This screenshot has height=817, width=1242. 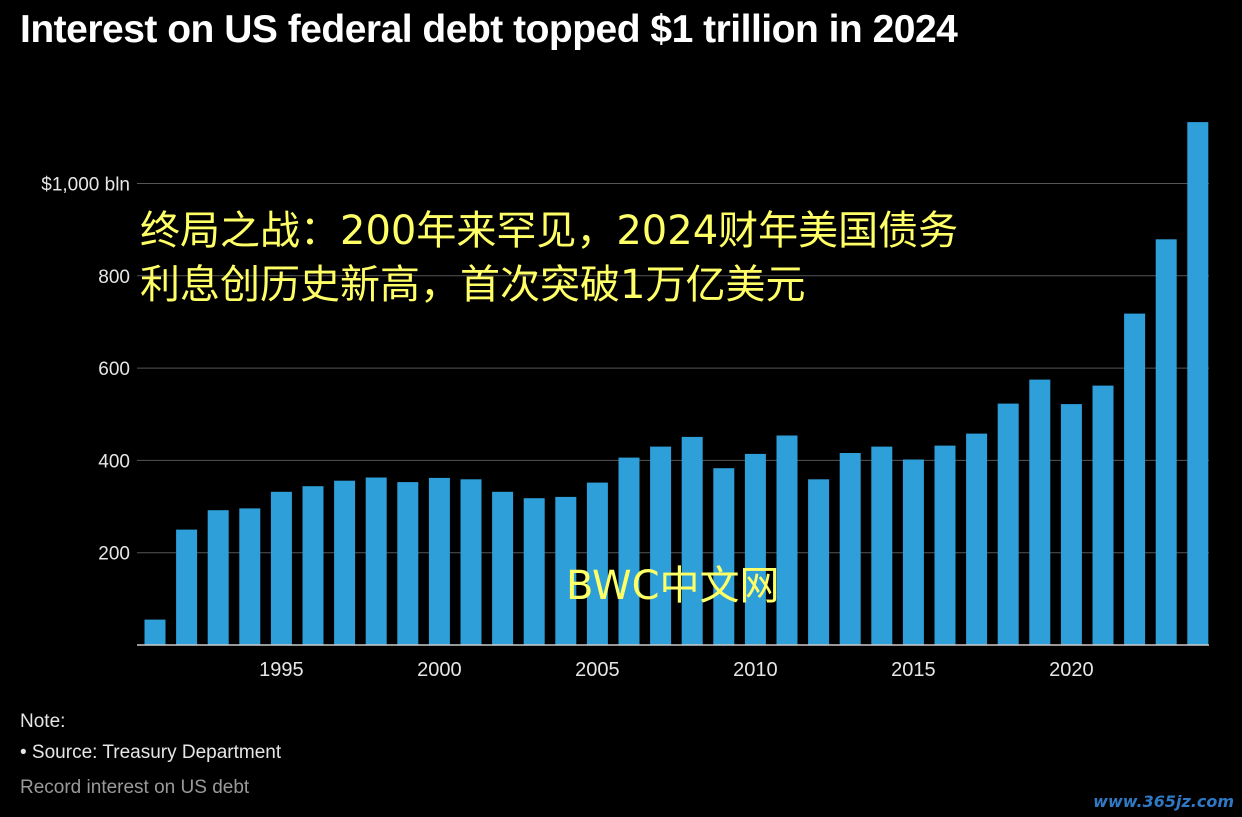 What do you see at coordinates (473, 285) in the screenshot?
I see `overlay-caption-line2: 利息创历史新高，首次突破1万亿美元` at bounding box center [473, 285].